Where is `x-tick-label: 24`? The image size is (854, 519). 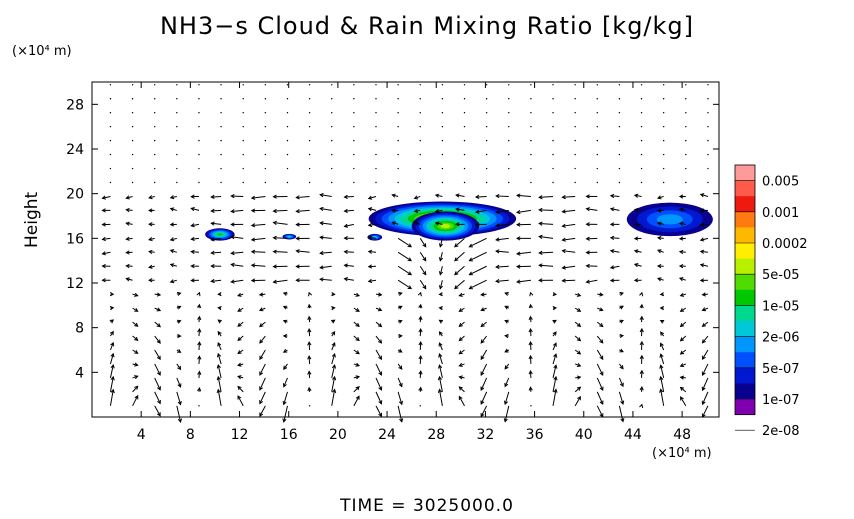
x-tick-label: 24 is located at coordinates (387, 435).